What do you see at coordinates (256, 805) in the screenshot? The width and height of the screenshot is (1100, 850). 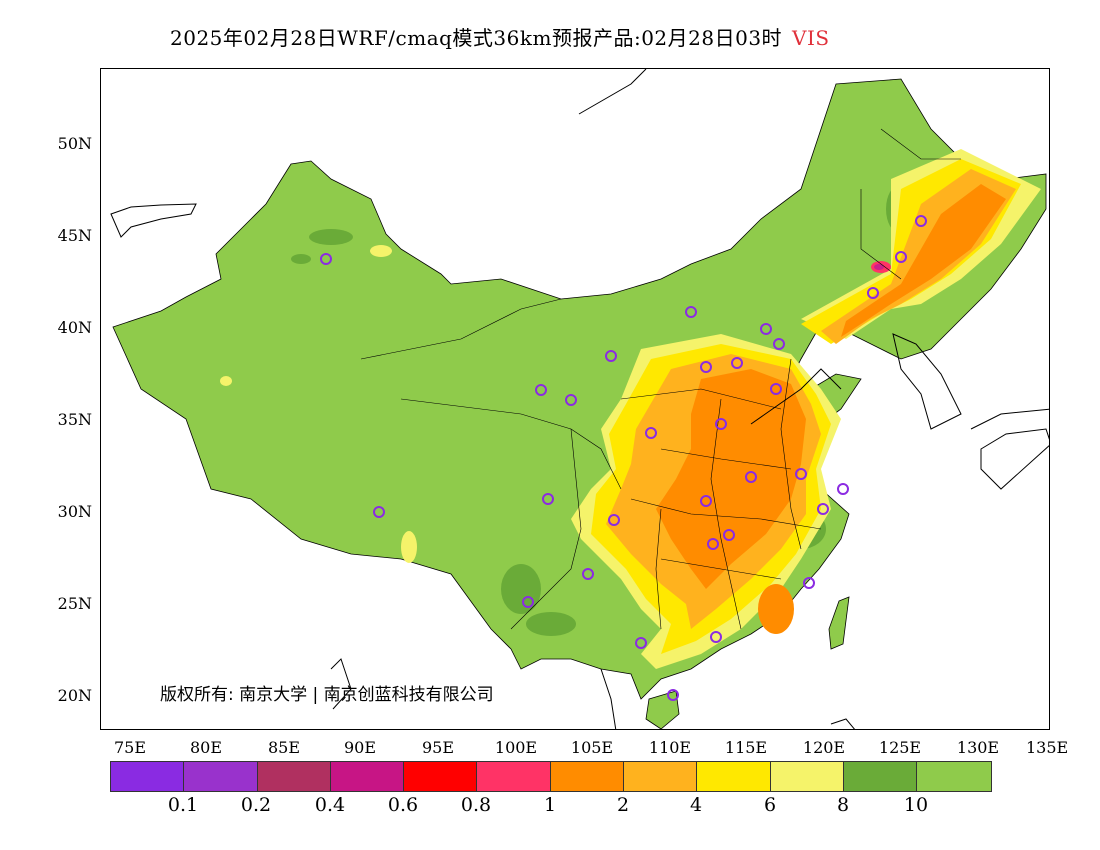 I see `colorbar-label: 0.2` at bounding box center [256, 805].